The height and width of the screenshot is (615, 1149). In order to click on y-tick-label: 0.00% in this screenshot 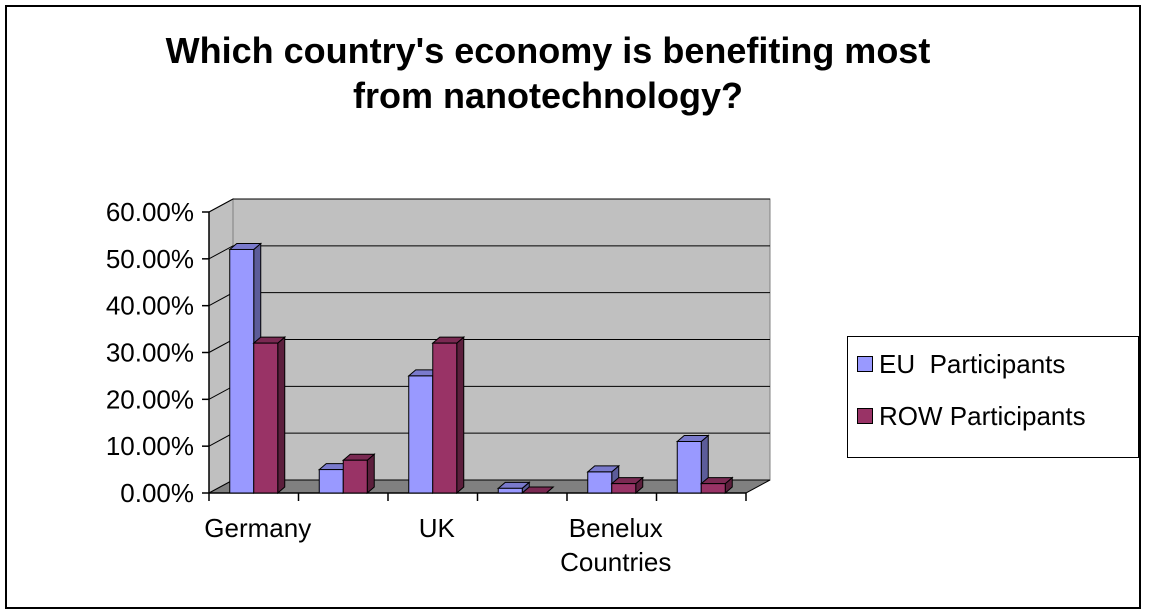, I will do `click(157, 493)`.